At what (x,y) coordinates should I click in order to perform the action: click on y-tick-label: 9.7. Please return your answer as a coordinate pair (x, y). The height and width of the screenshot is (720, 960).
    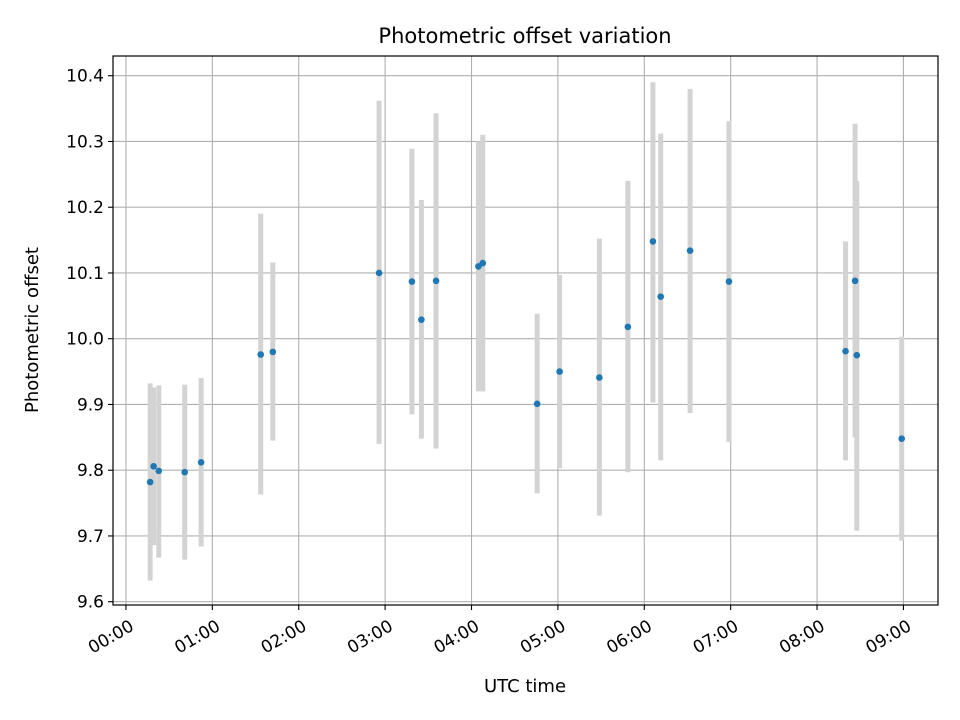
    Looking at the image, I should click on (90, 537).